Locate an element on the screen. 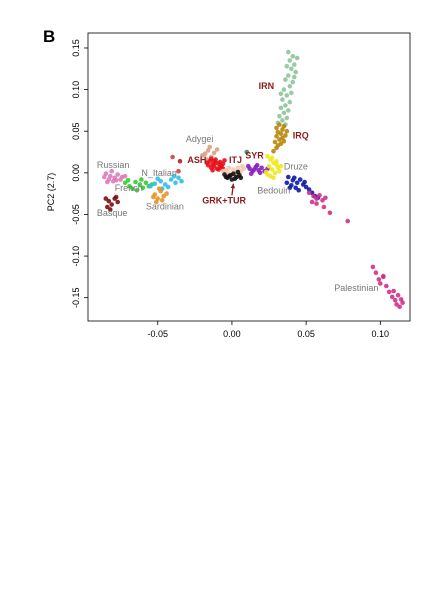 The height and width of the screenshot is (600, 424). series-irn is located at coordinates (287, 88).